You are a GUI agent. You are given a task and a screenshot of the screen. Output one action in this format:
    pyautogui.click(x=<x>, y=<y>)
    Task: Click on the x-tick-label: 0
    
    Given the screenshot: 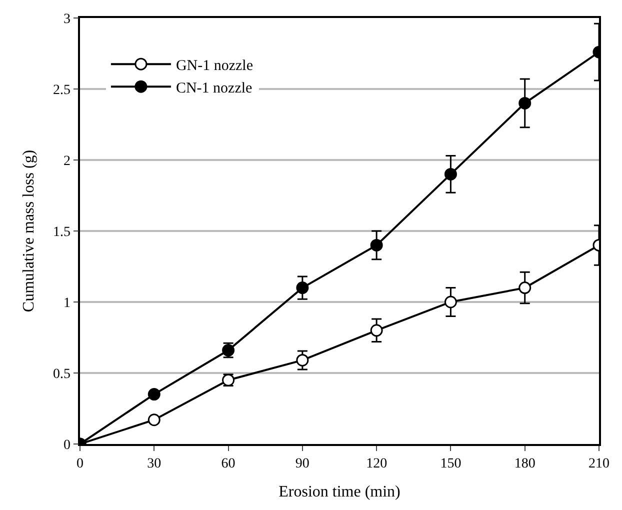 What is the action you would take?
    pyautogui.click(x=80, y=464)
    